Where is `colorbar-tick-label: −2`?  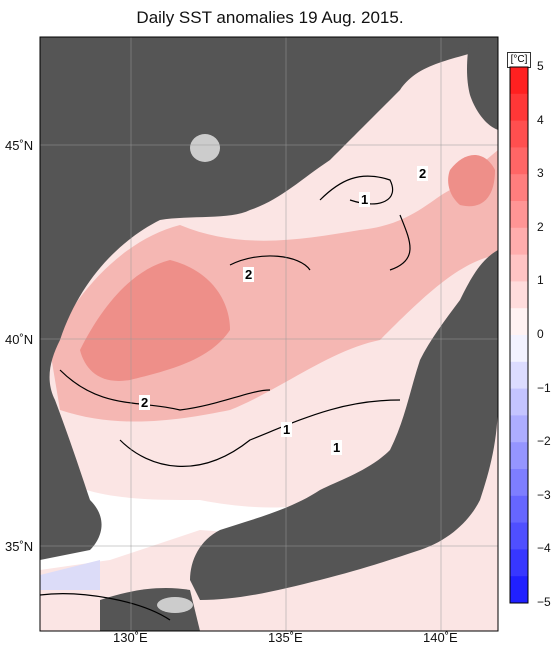
colorbar-tick-label: −2 is located at coordinates (544, 441).